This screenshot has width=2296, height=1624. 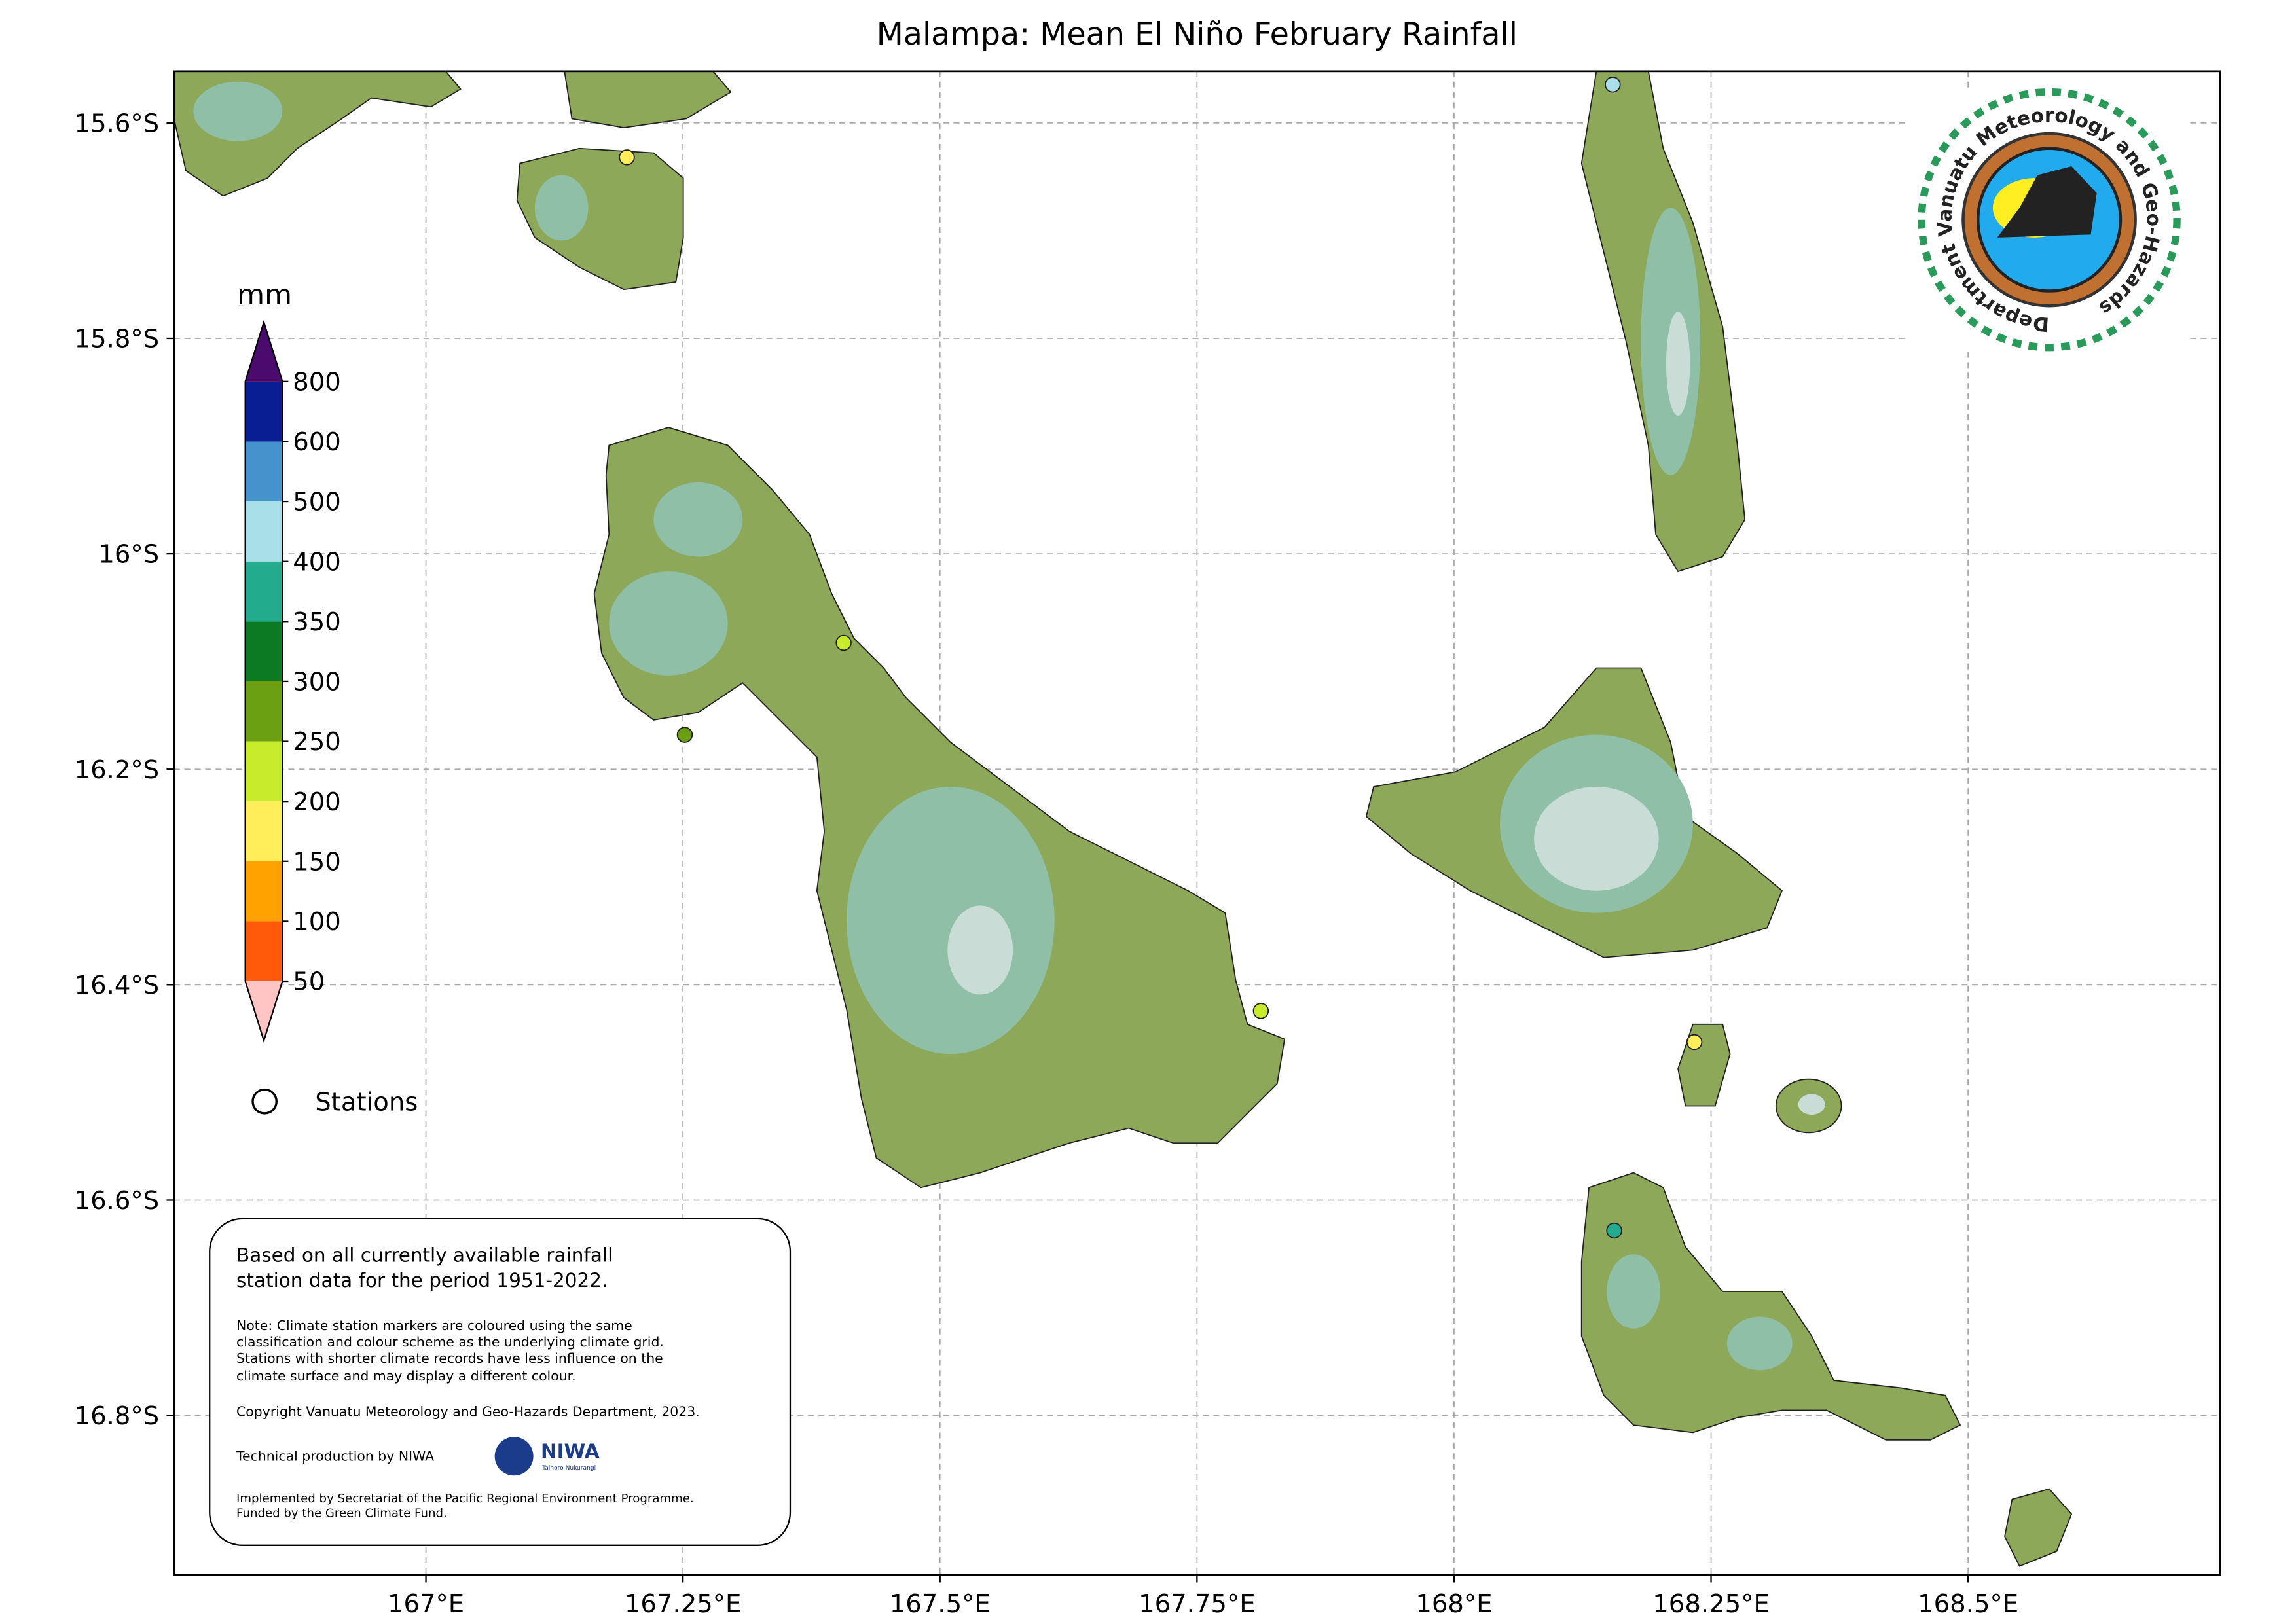 I want to click on colorbar-tick-label: 100, so click(x=317, y=922).